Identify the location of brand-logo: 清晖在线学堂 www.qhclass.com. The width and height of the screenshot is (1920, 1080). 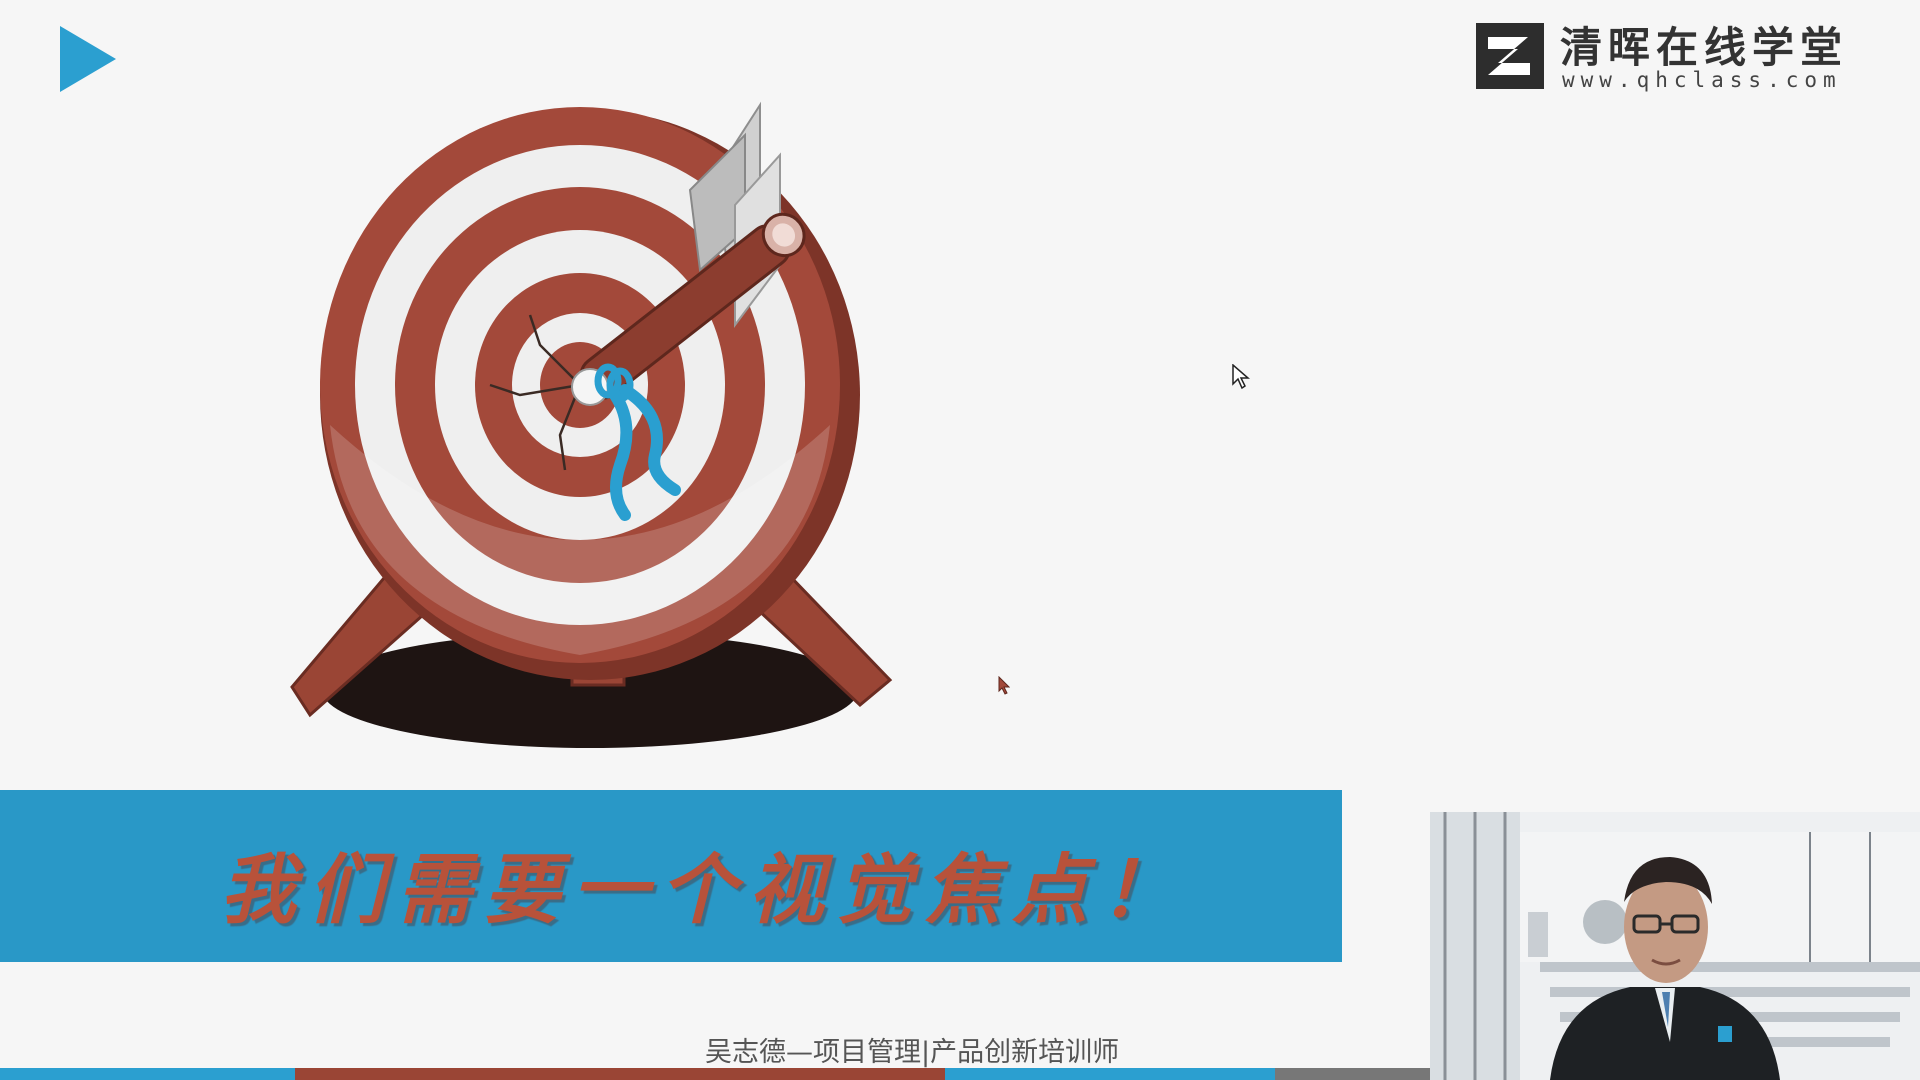
(1686, 57).